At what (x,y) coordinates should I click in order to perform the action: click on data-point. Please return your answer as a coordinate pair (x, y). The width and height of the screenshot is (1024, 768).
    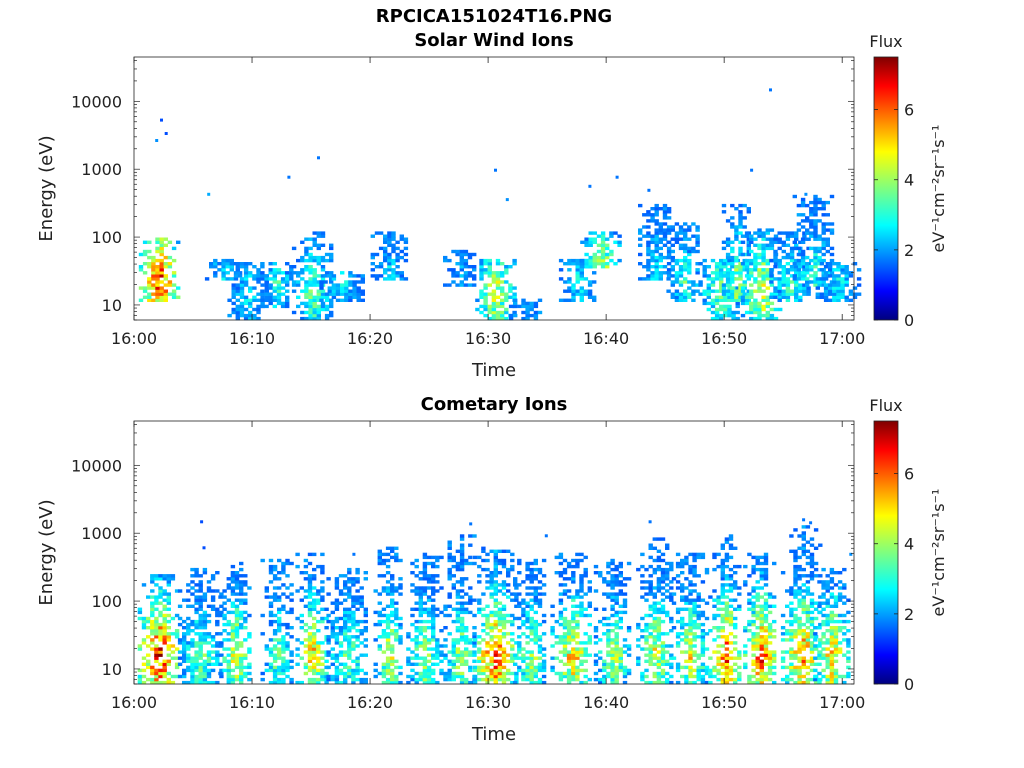
    Looking at the image, I should click on (590, 186).